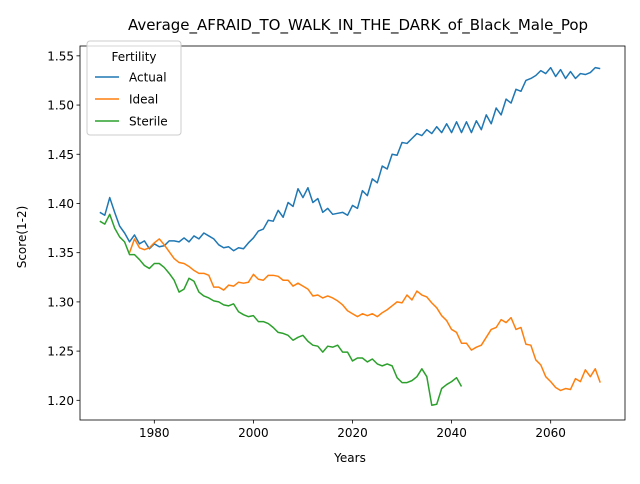 This screenshot has height=484, width=640. Describe the element at coordinates (451, 433) in the screenshot. I see `x-tick-label: 2040` at that location.